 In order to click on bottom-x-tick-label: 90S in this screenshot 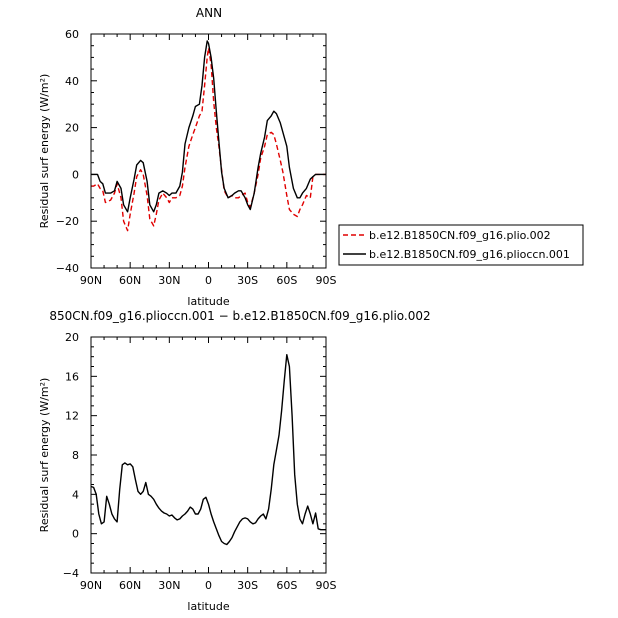, I will do `click(326, 585)`.